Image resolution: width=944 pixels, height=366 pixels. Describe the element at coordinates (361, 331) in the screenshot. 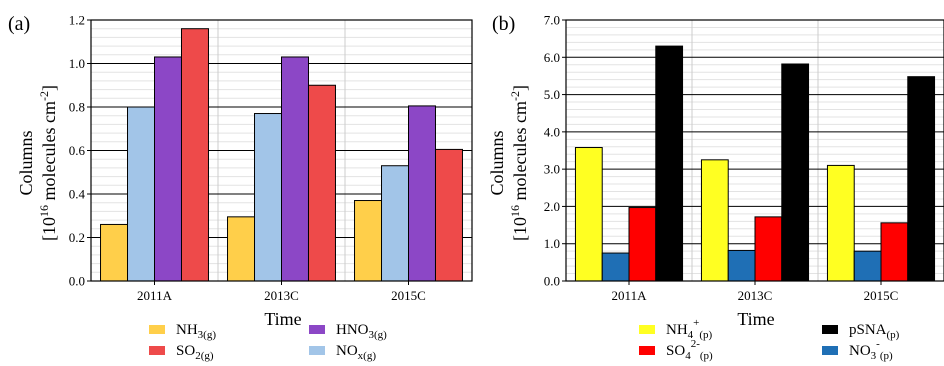

I see `legend-entry: HNO3(g)` at that location.